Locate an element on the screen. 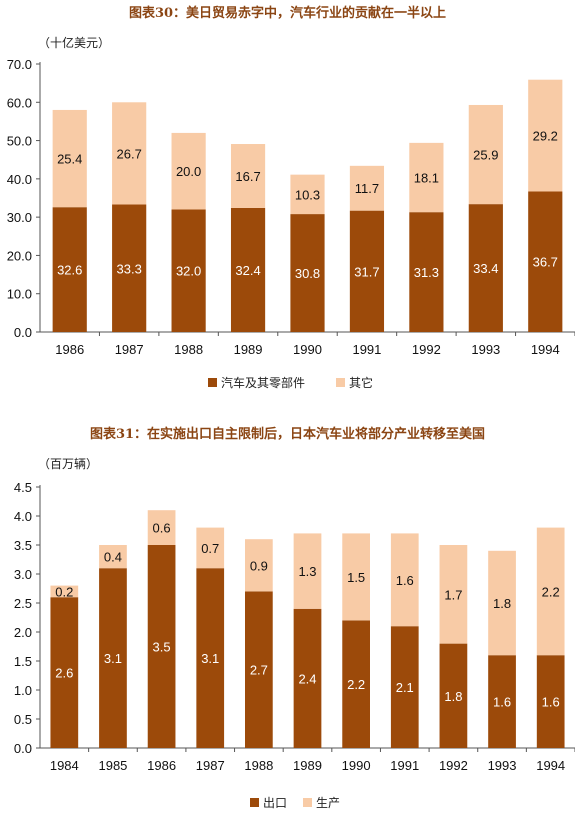 This screenshot has width=575, height=816. data-label: 31.3 is located at coordinates (426, 272).